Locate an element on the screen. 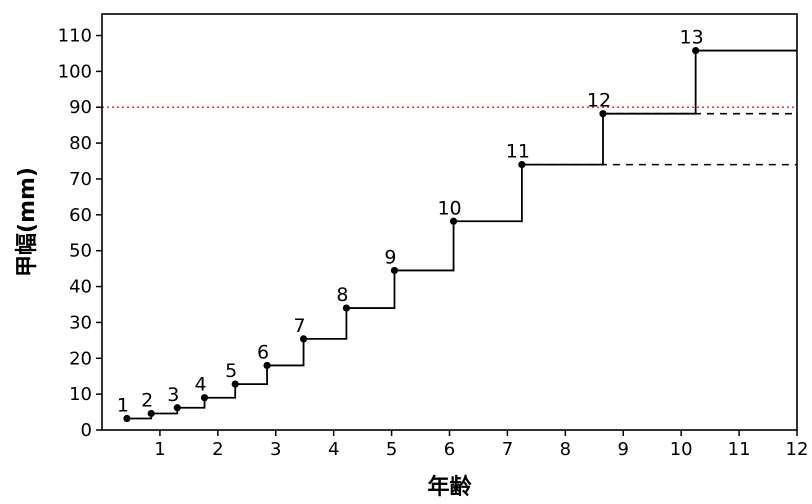 This screenshot has height=504, width=812. point-label-2: 2 is located at coordinates (147, 401).